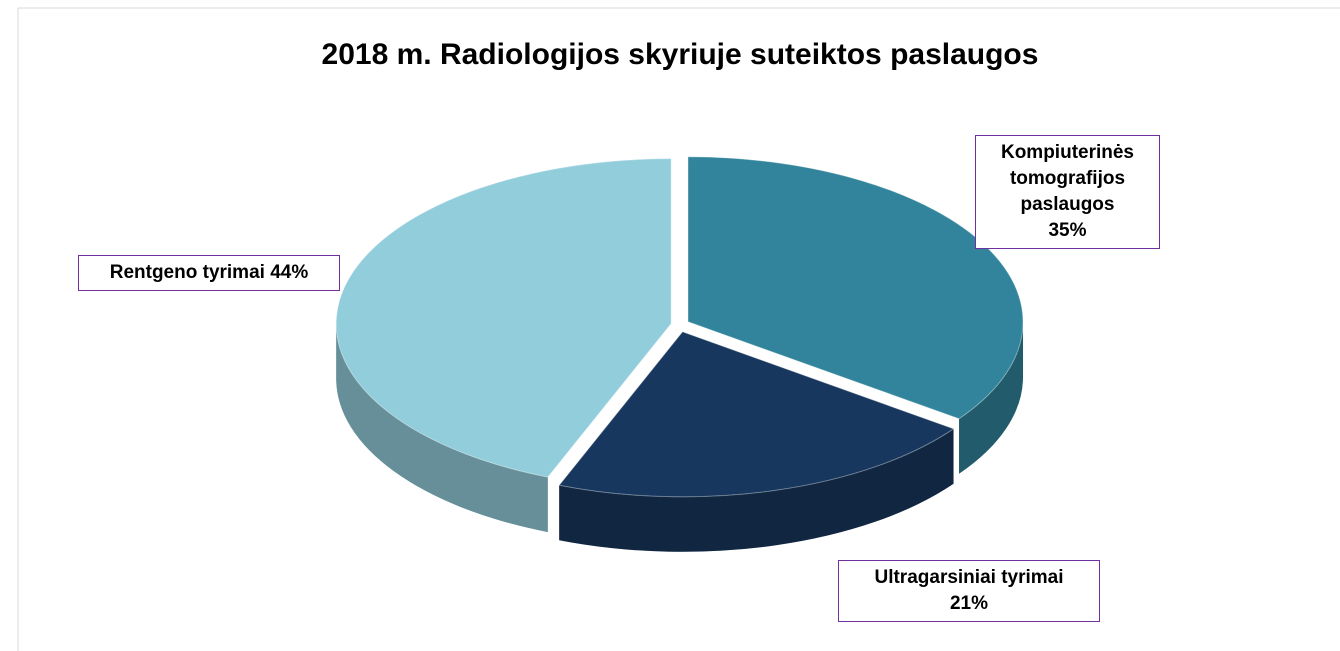 The image size is (1340, 651). What do you see at coordinates (969, 591) in the screenshot?
I see `data-label: Ultragarsiniai tyrimai 21%` at bounding box center [969, 591].